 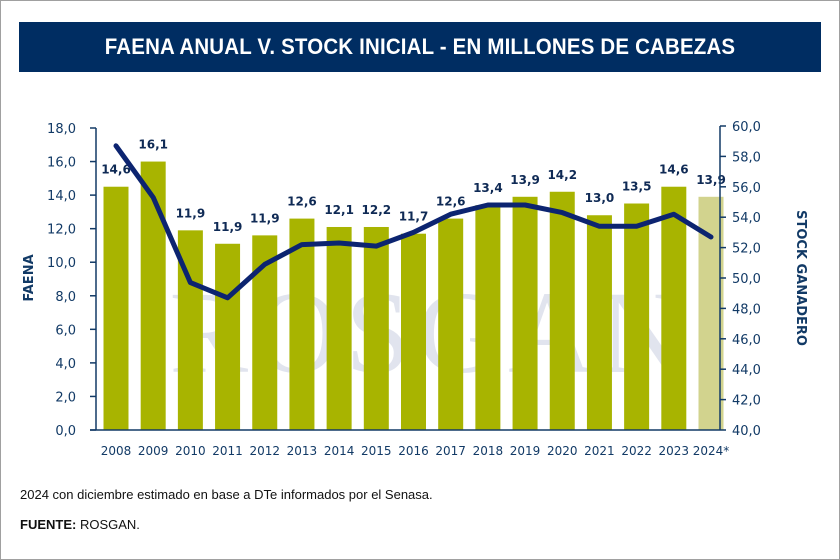 I want to click on x-tick-label: 2023, so click(x=674, y=451).